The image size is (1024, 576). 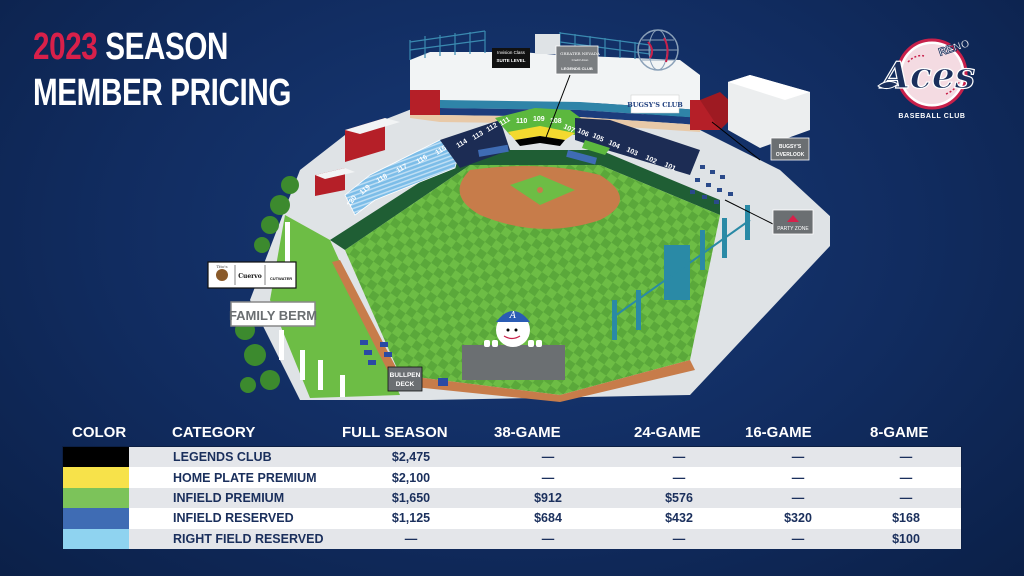 I want to click on g16-cell: $320, so click(x=798, y=518).